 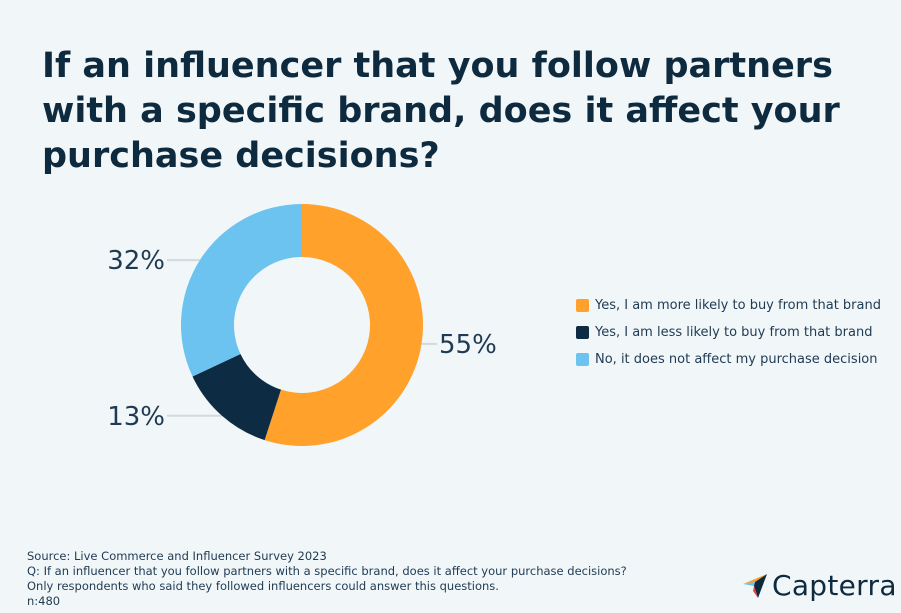 I want to click on label-leaders, so click(x=302, y=338).